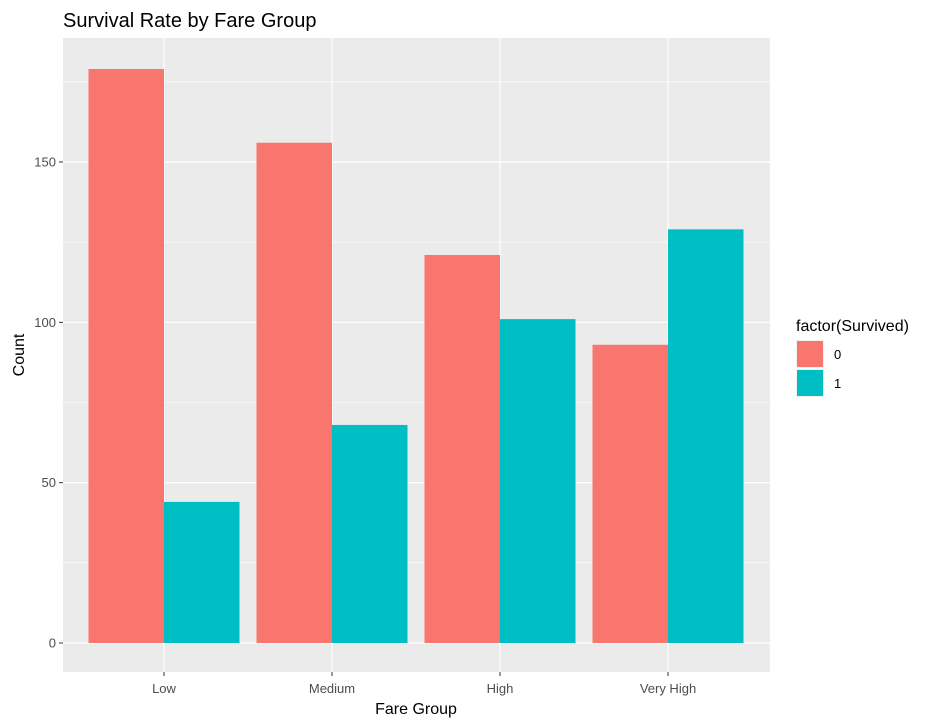 Image resolution: width=942 pixels, height=727 pixels. I want to click on x-tick-label: Very High, so click(668, 688).